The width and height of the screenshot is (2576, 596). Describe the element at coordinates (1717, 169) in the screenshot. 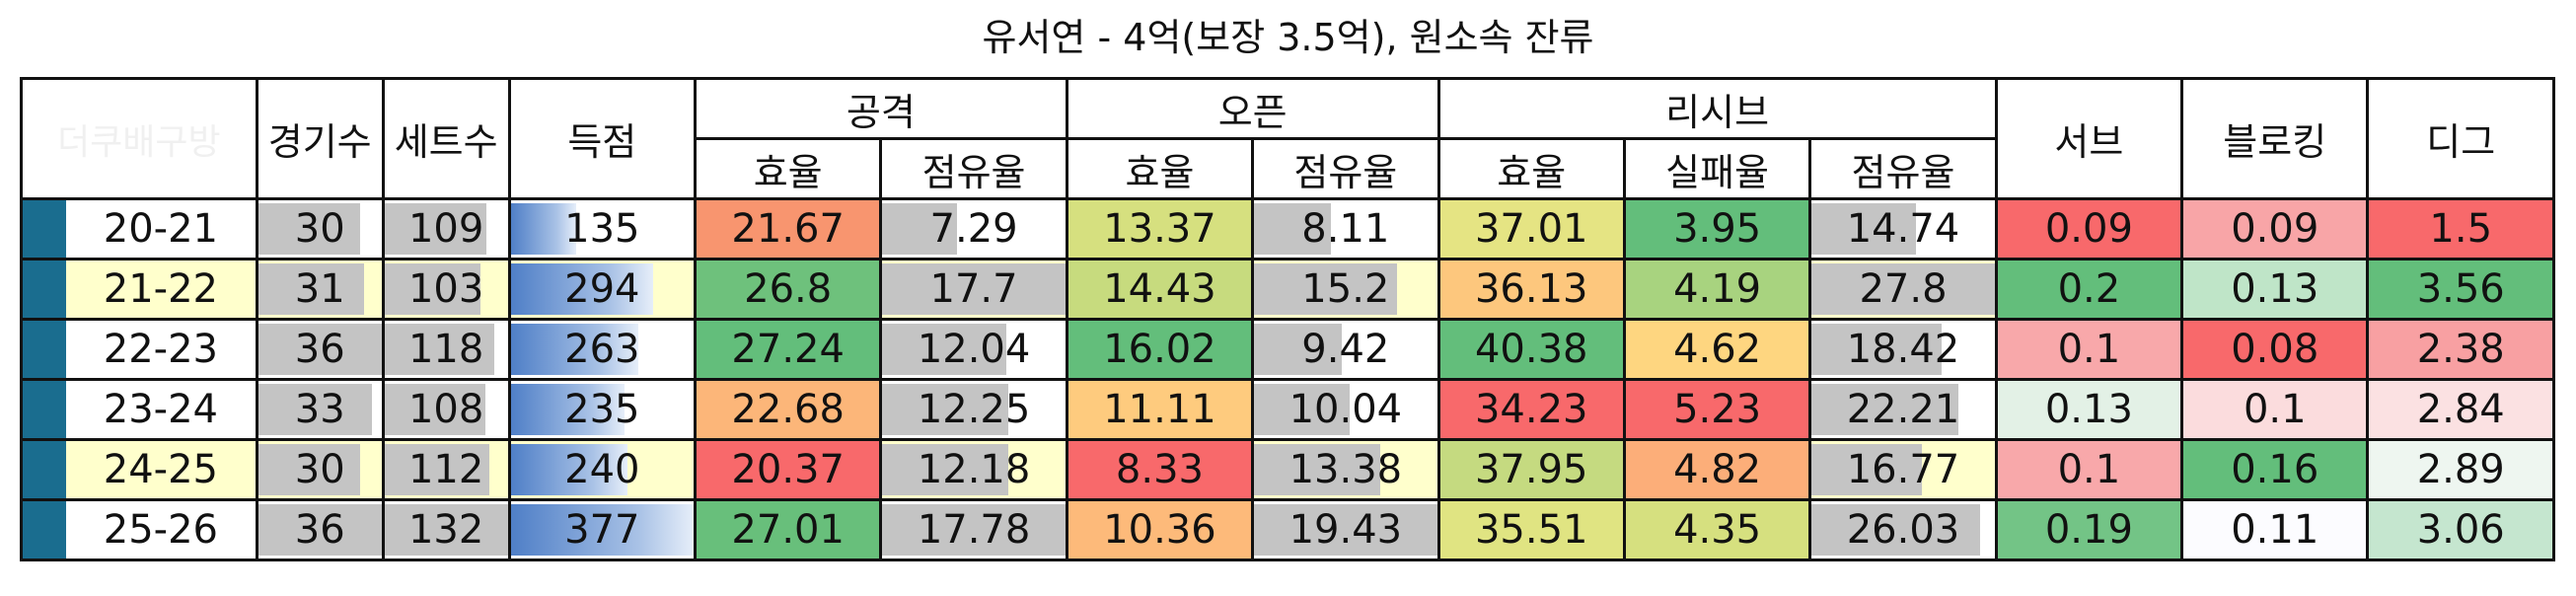

I see `header-receive-fail-rate: 실패율` at that location.